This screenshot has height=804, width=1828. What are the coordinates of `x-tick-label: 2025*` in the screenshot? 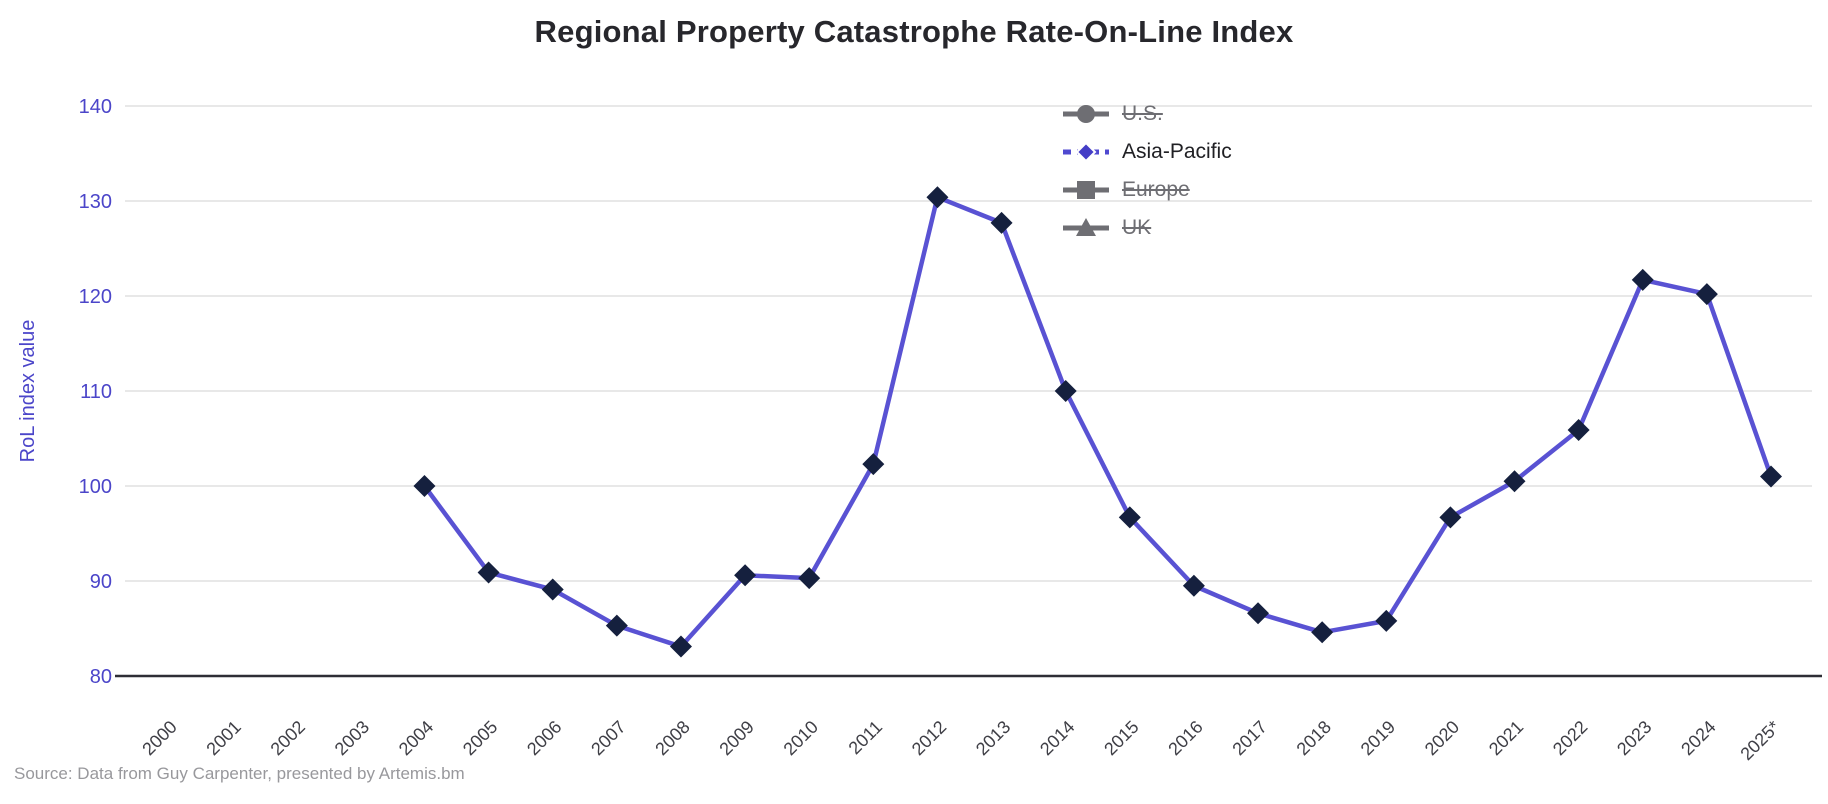 It's located at (1759, 740).